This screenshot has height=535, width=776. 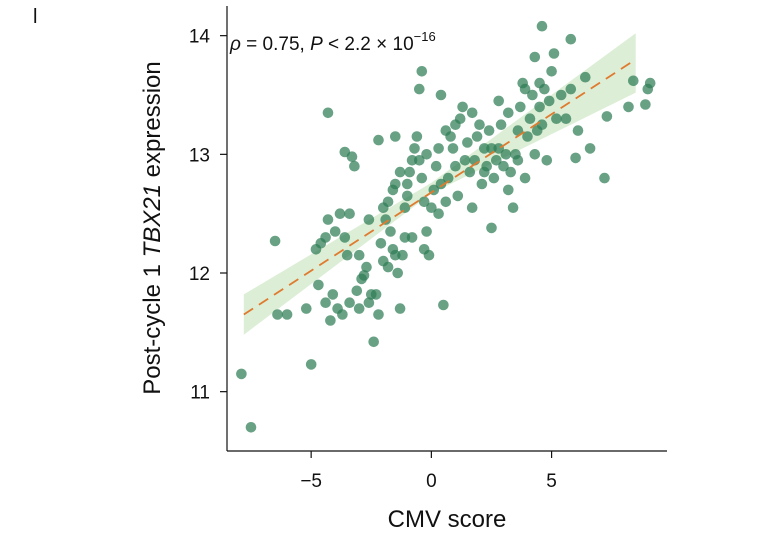 What do you see at coordinates (316, 44) in the screenshot?
I see `p-symbol: P` at bounding box center [316, 44].